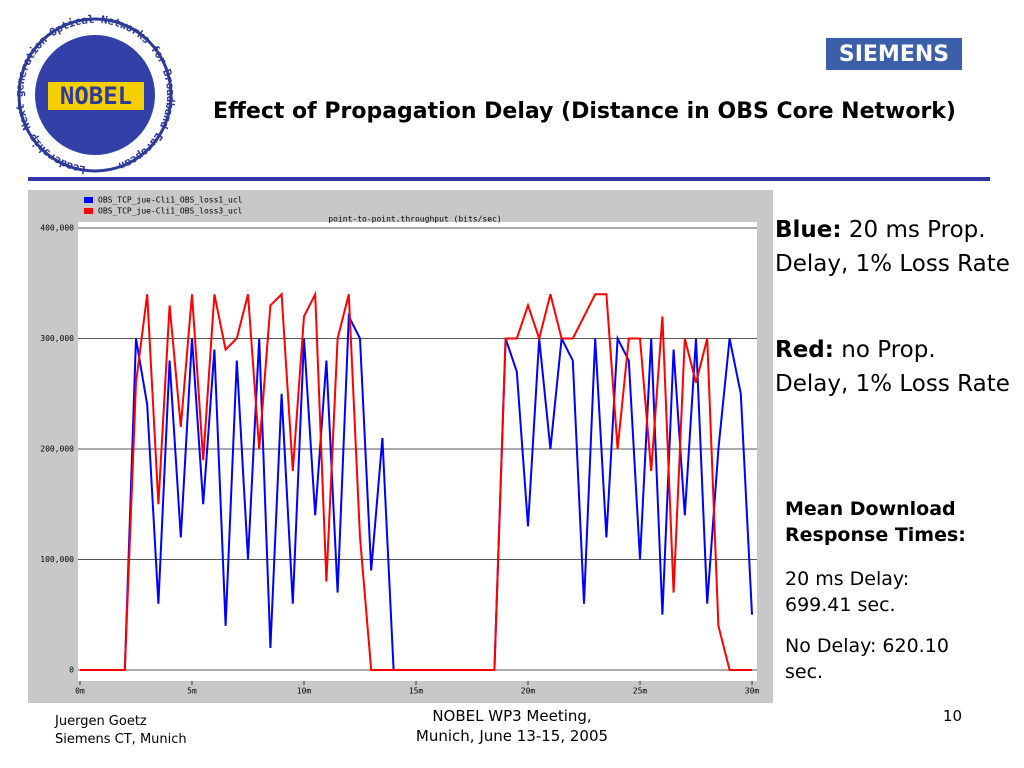 Image resolution: width=1024 pixels, height=768 pixels. Describe the element at coordinates (892, 247) in the screenshot. I see `note-text: 20 ms Prop. Delay, 1% Loss Rate` at that location.